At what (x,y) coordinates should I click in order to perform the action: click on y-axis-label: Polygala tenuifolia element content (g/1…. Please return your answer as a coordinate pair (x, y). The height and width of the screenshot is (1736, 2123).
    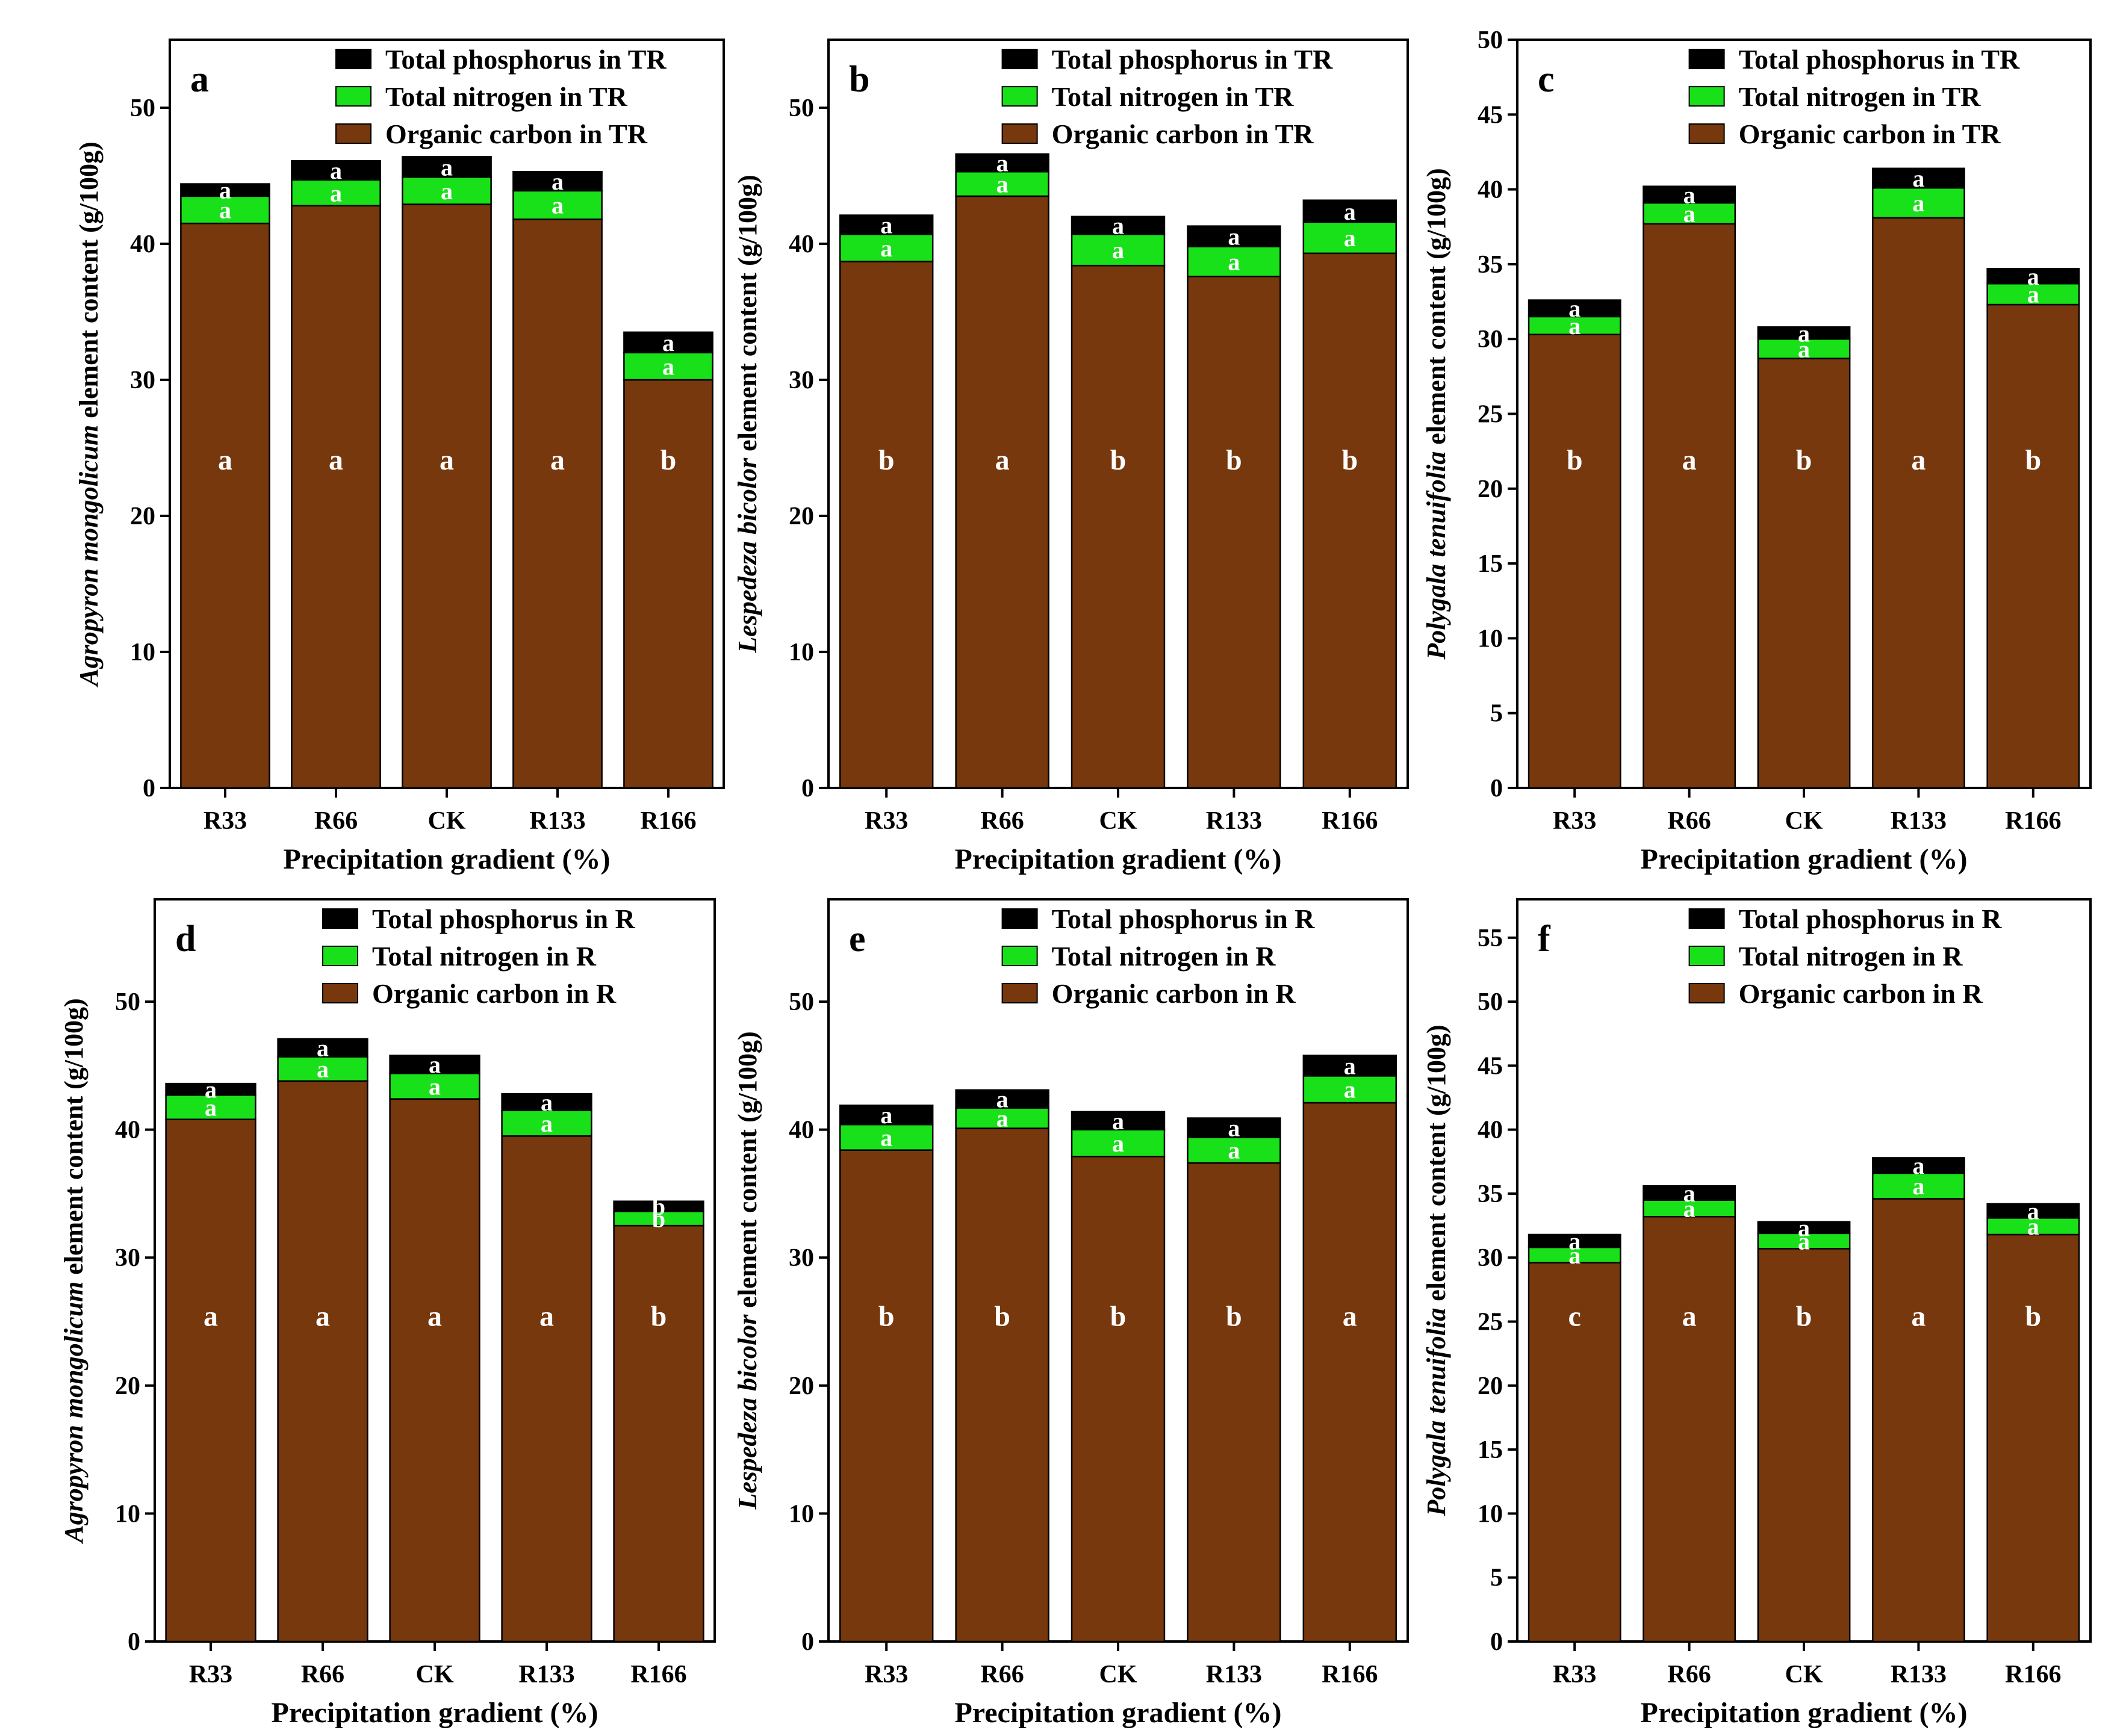
    Looking at the image, I should click on (1436, 1270).